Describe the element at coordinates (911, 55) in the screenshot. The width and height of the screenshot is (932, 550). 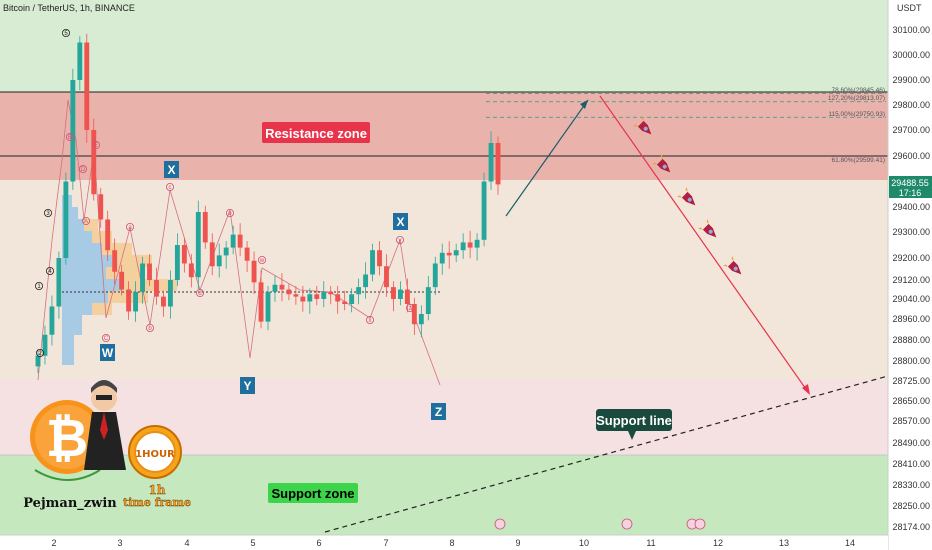
I see `price-tick-1: 30000.00` at that location.